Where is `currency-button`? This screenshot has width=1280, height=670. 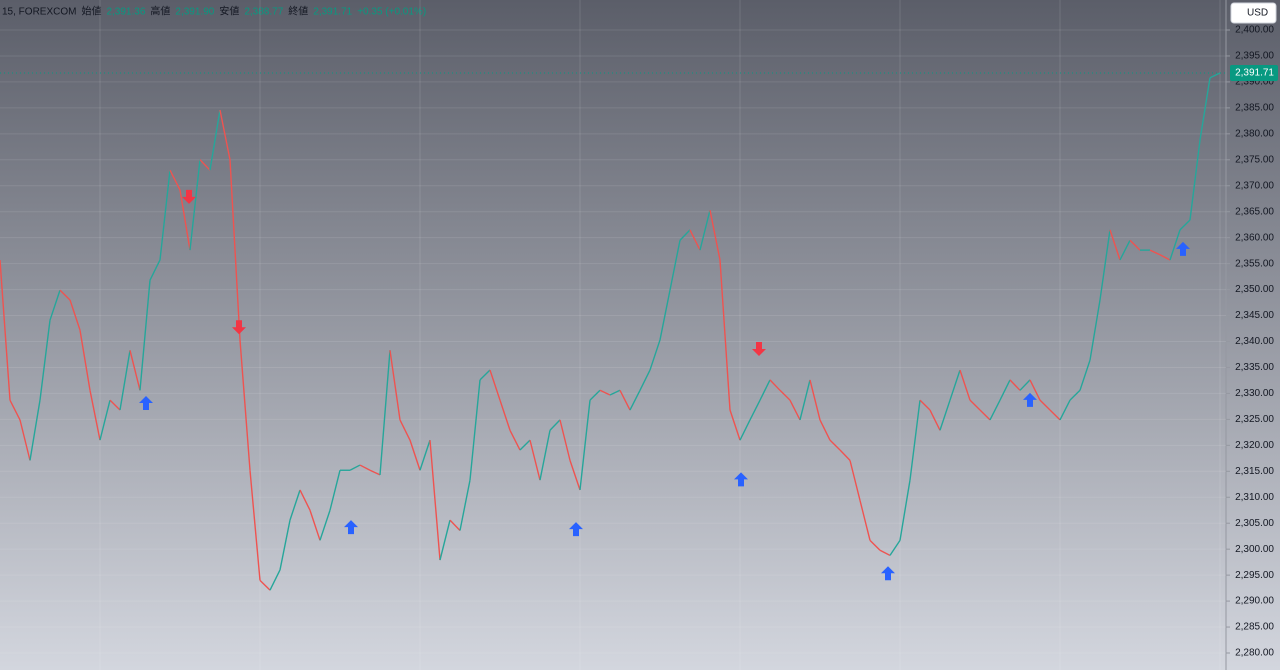 currency-button is located at coordinates (1253, 13).